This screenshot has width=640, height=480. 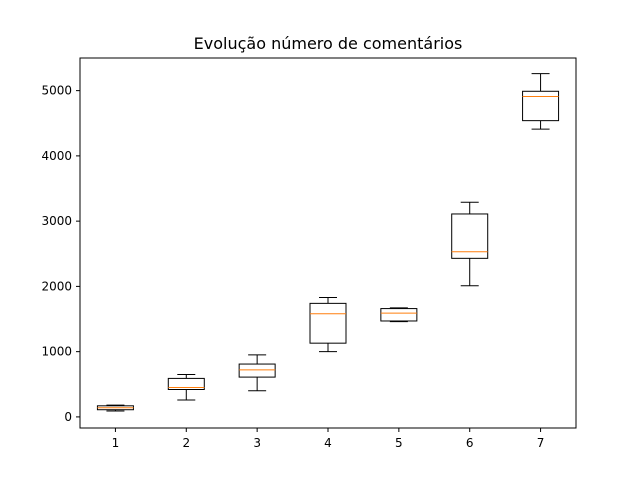 What do you see at coordinates (541, 443) in the screenshot?
I see `x-tick-label: 7` at bounding box center [541, 443].